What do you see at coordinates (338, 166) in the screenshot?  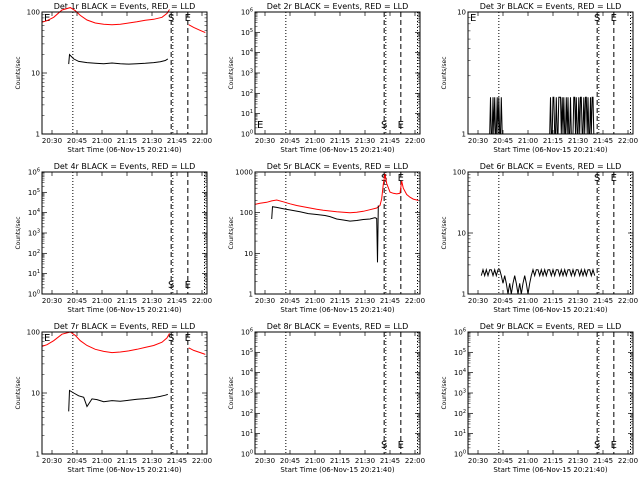 I see `chart-title: Det 5r BLACK = Events, RED = LLD` at bounding box center [338, 166].